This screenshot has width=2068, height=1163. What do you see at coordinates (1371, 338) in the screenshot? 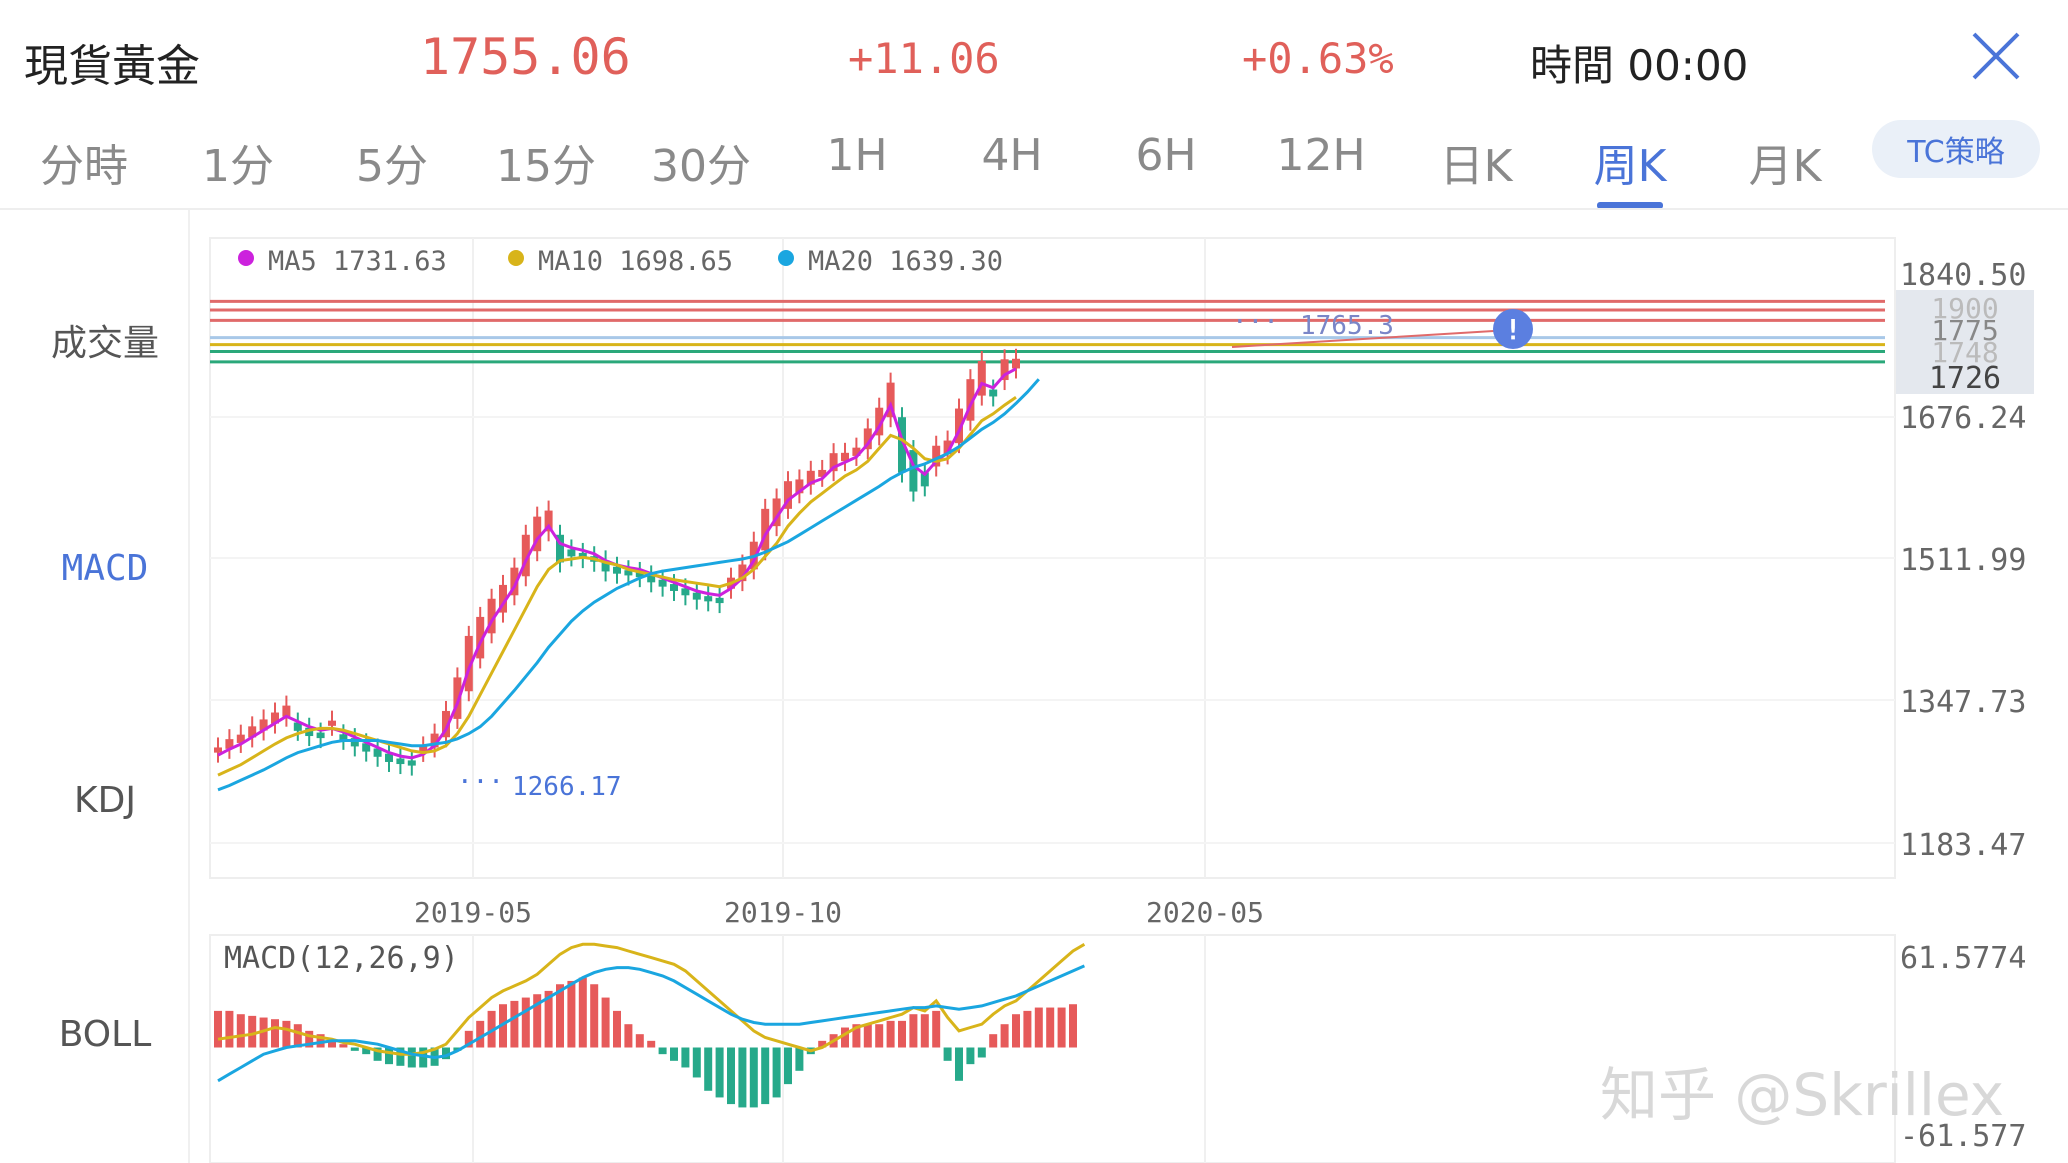
I see `alert-line` at bounding box center [1371, 338].